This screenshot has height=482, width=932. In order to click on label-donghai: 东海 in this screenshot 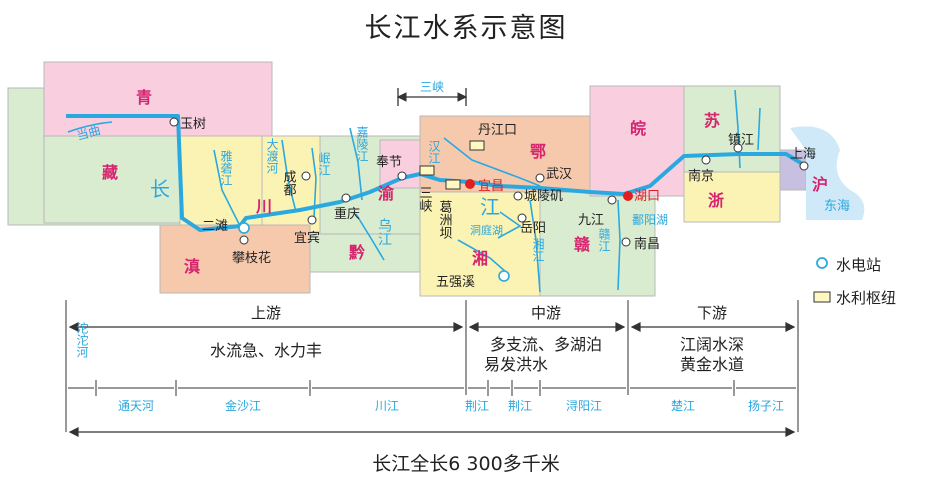, I will do `click(837, 206)`.